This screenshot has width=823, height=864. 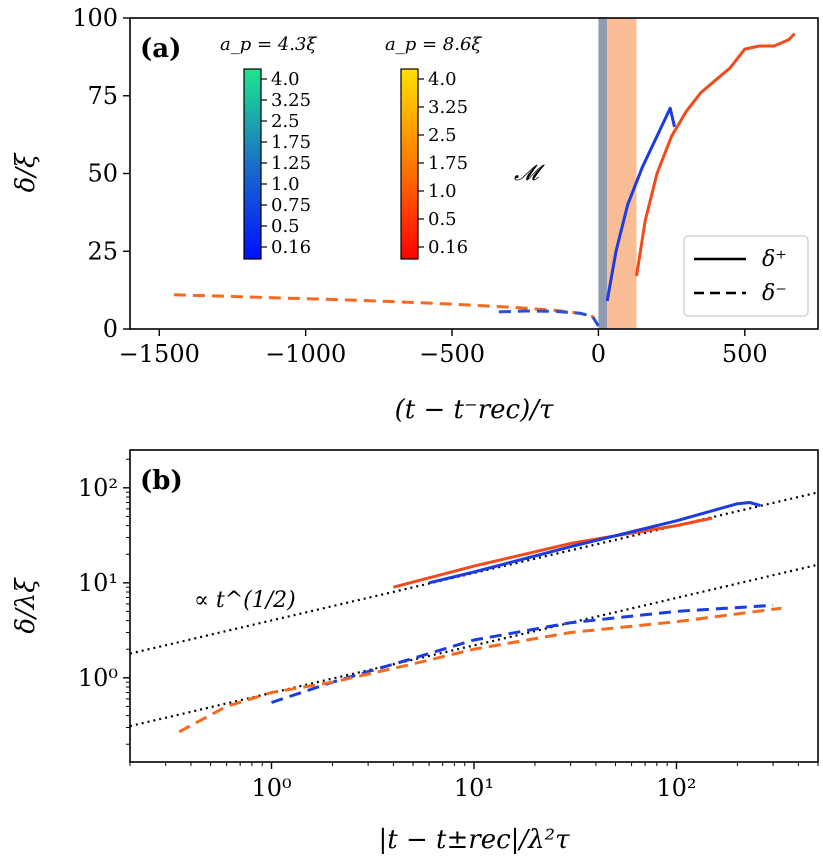 I want to click on power-law-annotation: ∝ t^(1/2), so click(x=245, y=600).